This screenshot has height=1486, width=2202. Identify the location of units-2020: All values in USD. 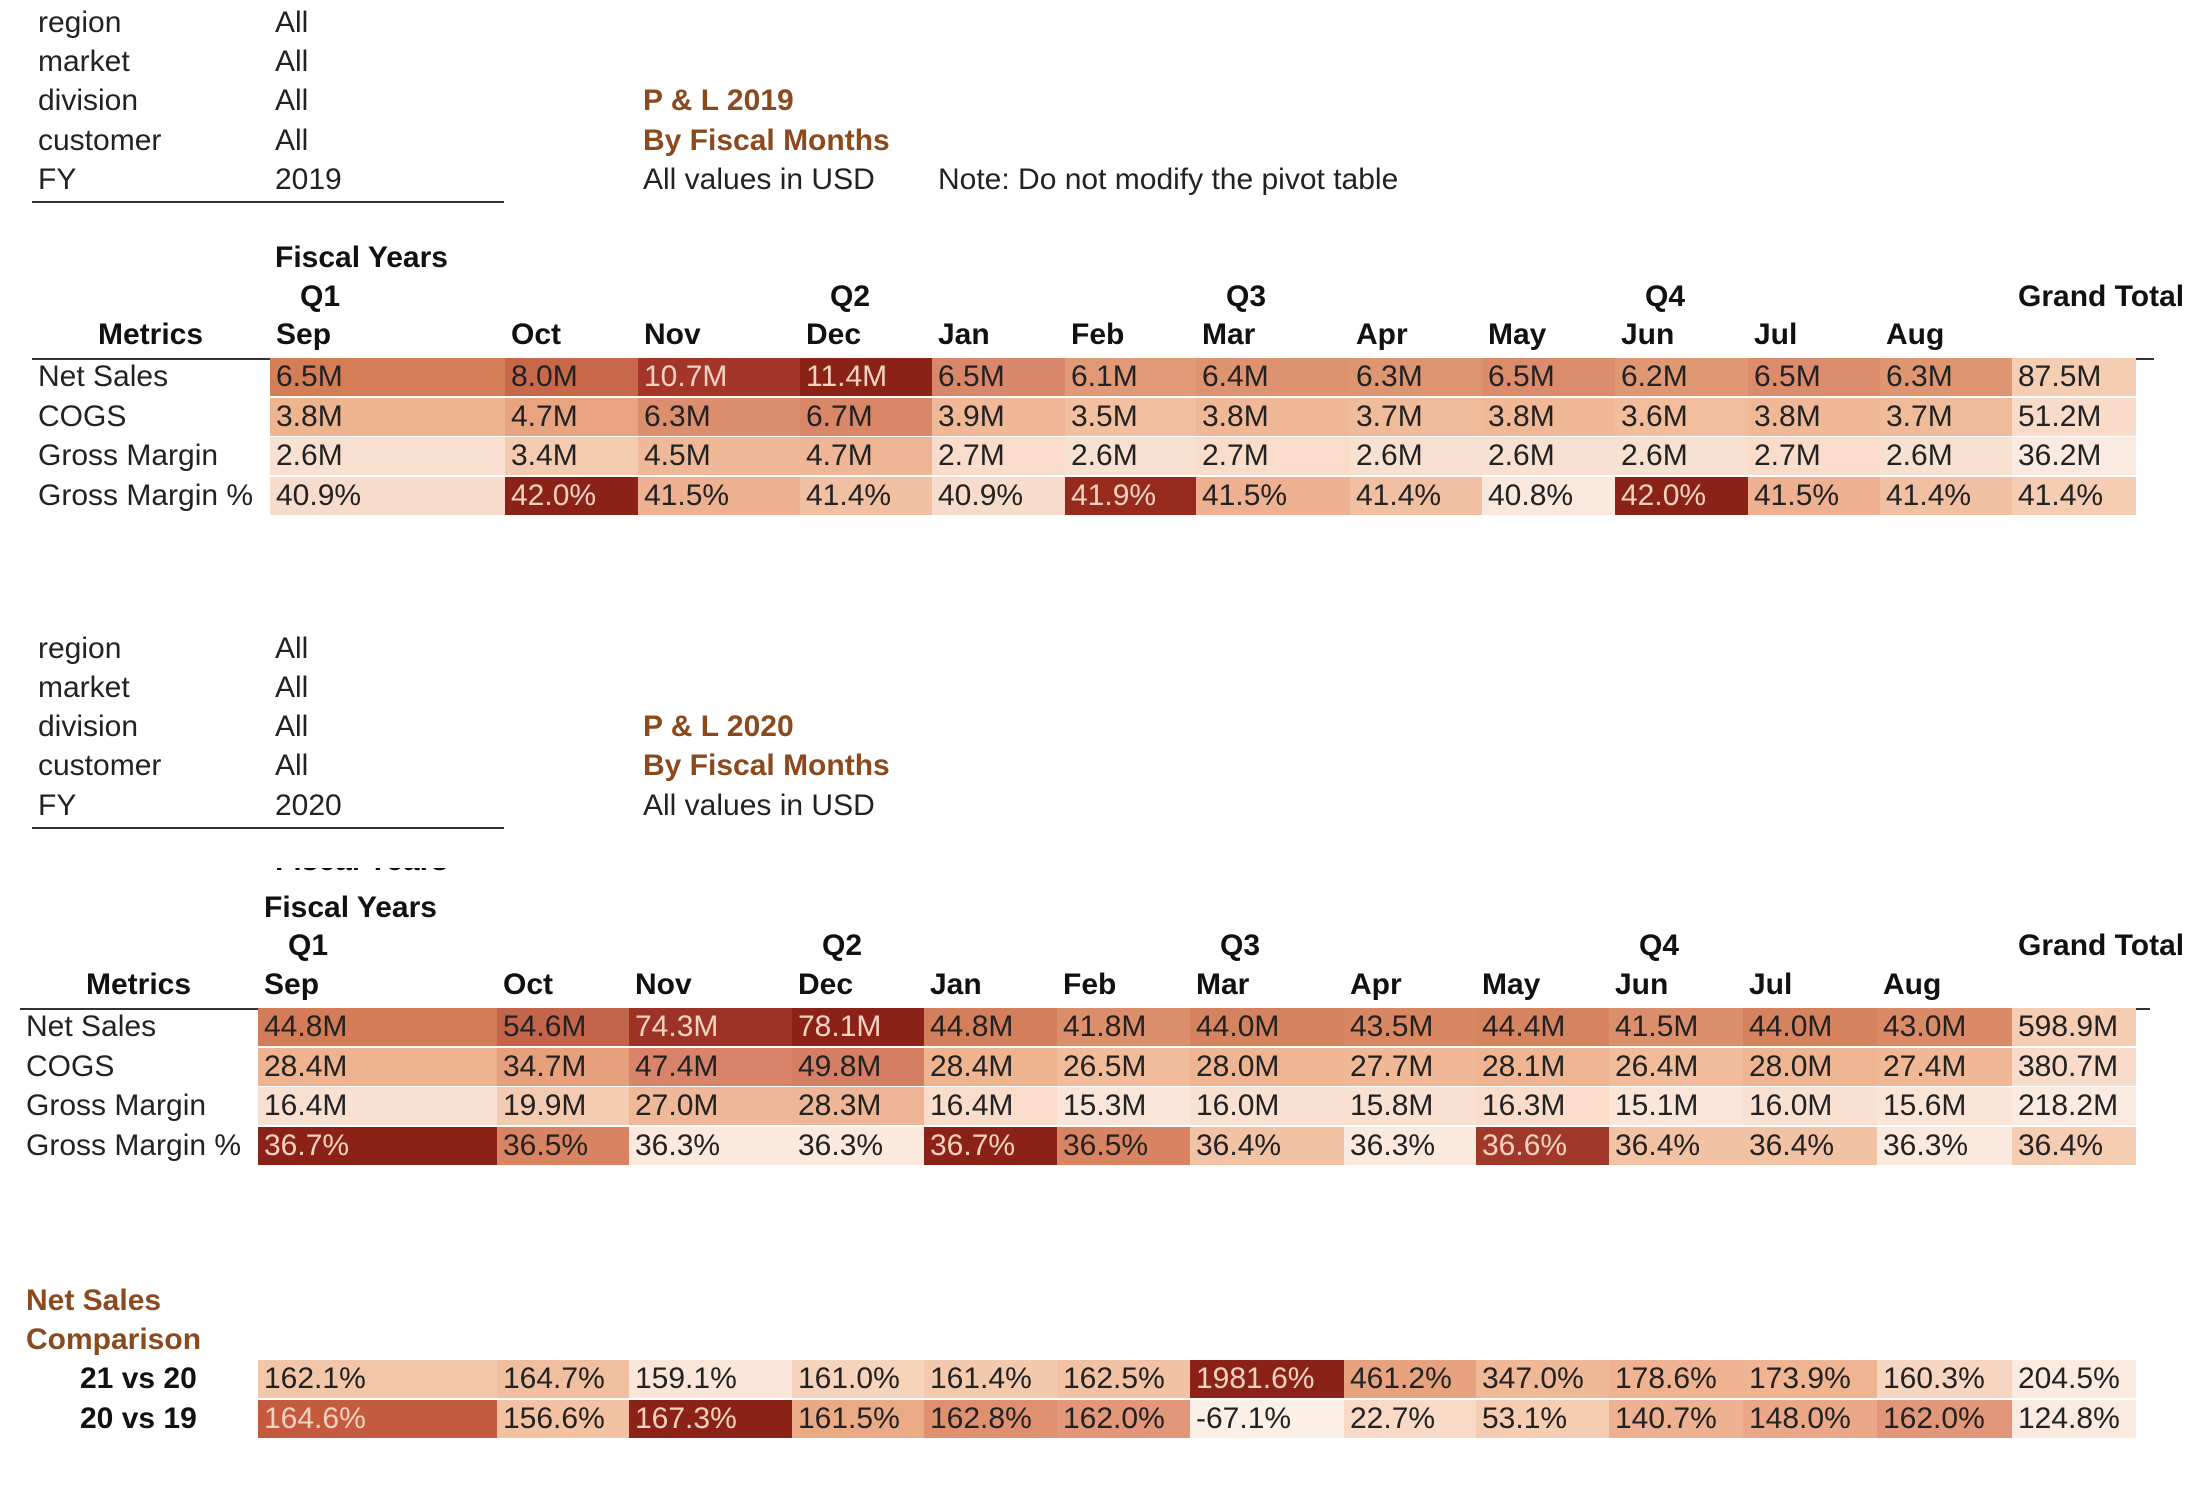
(759, 805).